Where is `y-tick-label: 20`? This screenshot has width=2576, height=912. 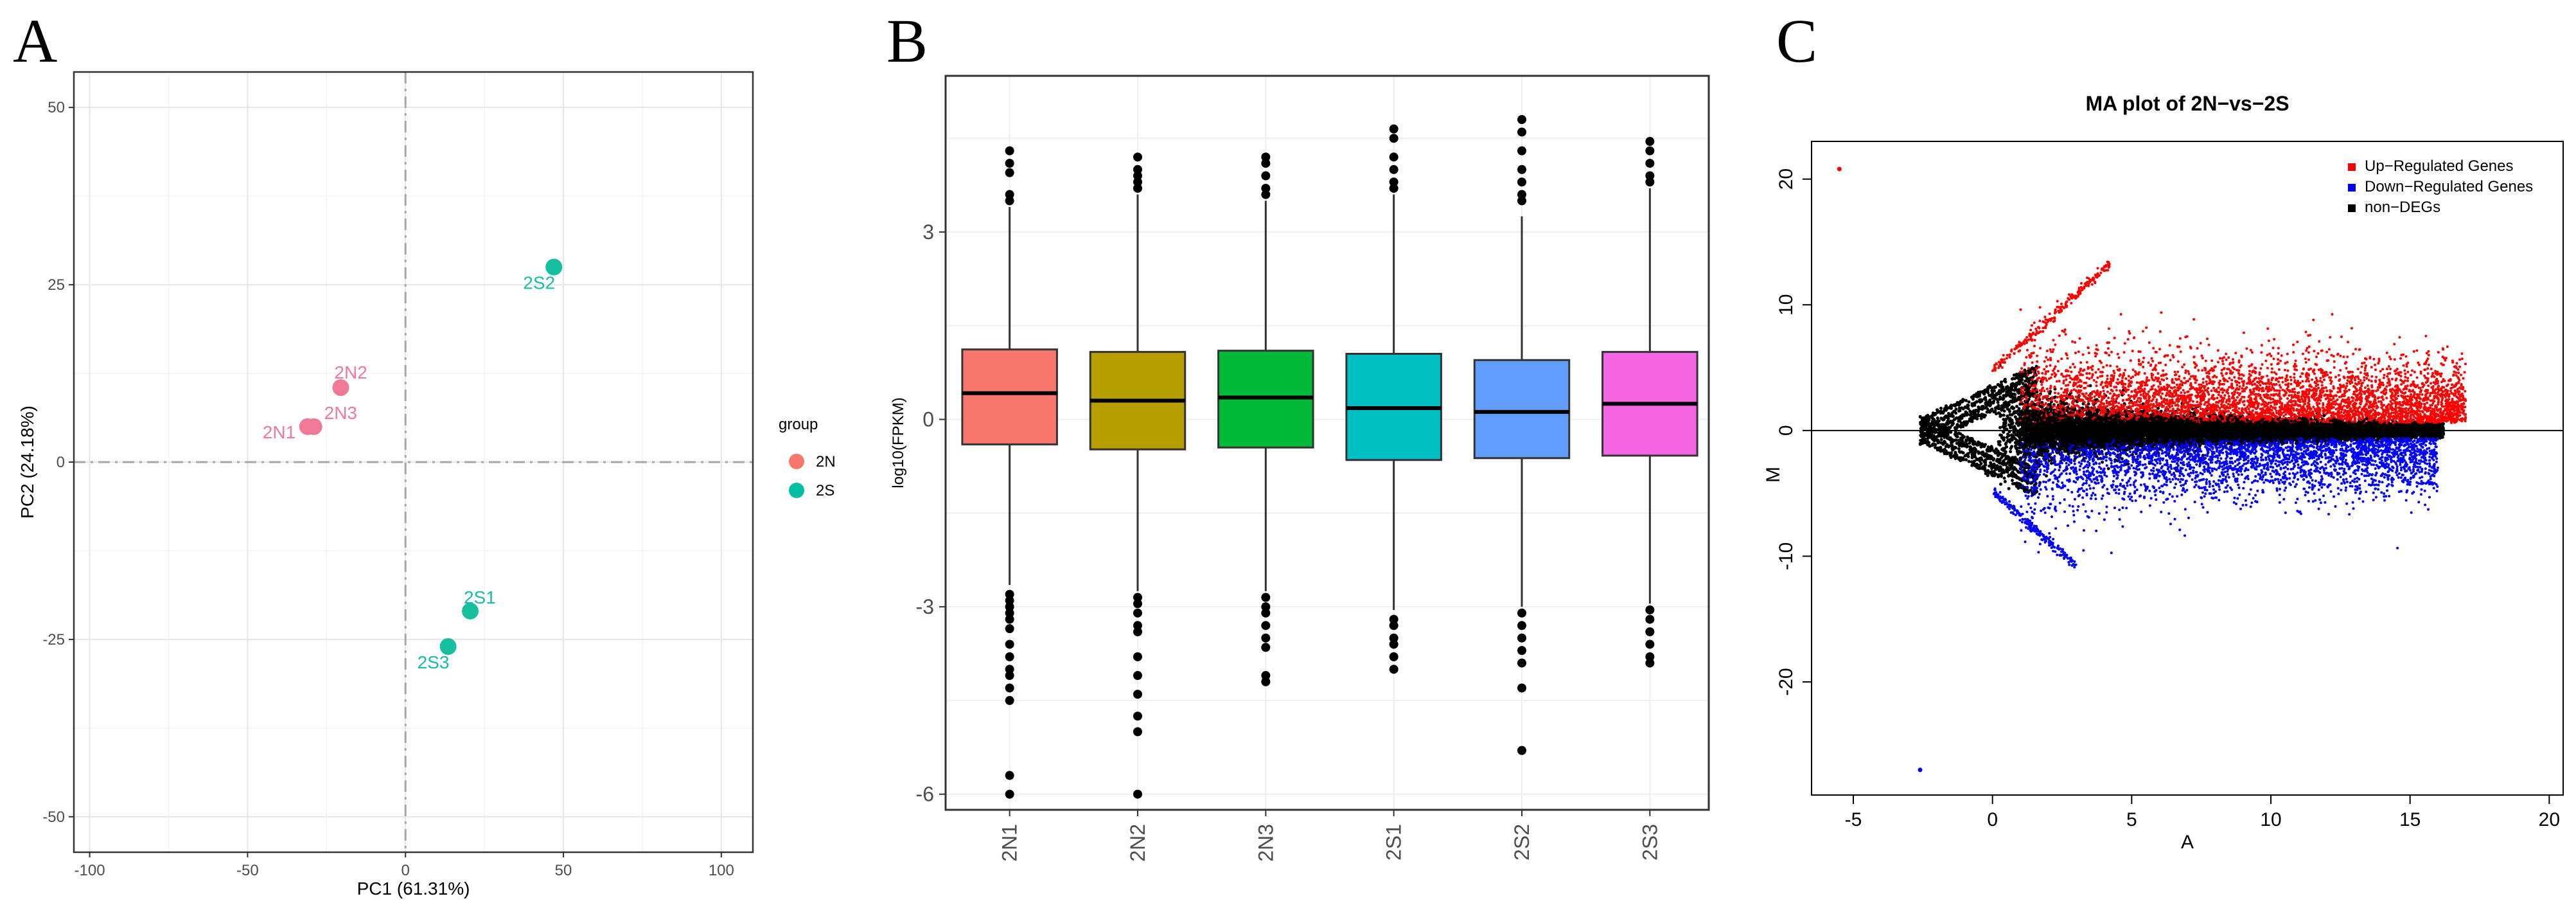
y-tick-label: 20 is located at coordinates (1786, 179).